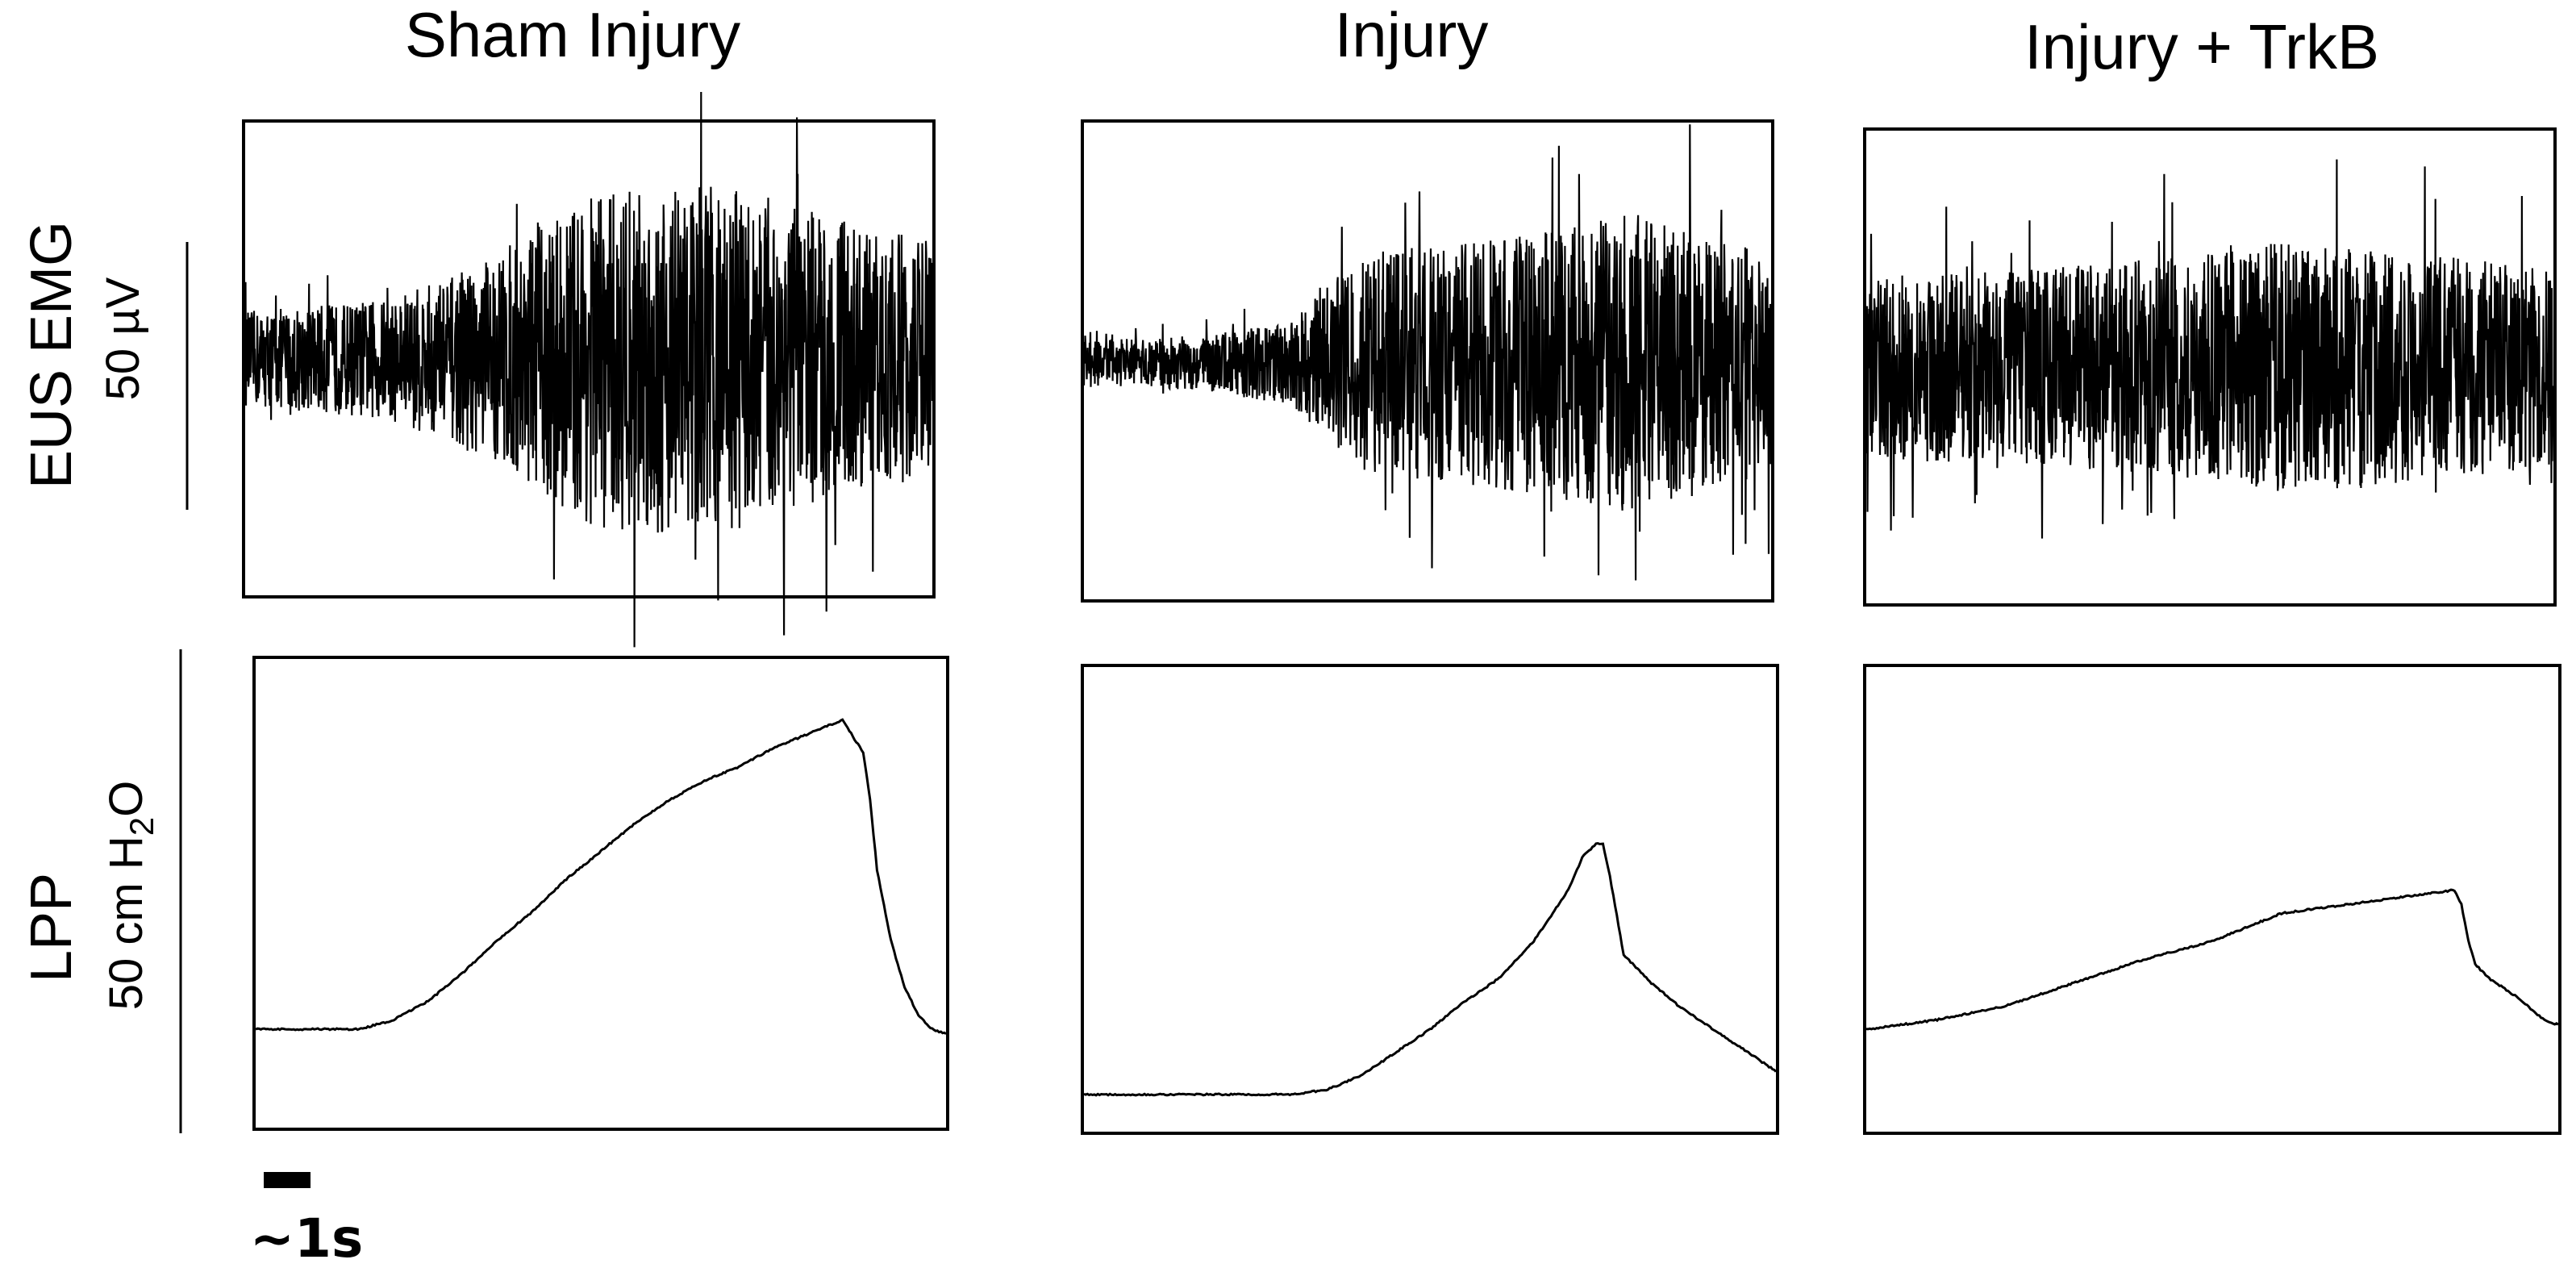 This screenshot has height=1272, width=2576. I want to click on row-label-eus-emg: EUS EMG, so click(51, 355).